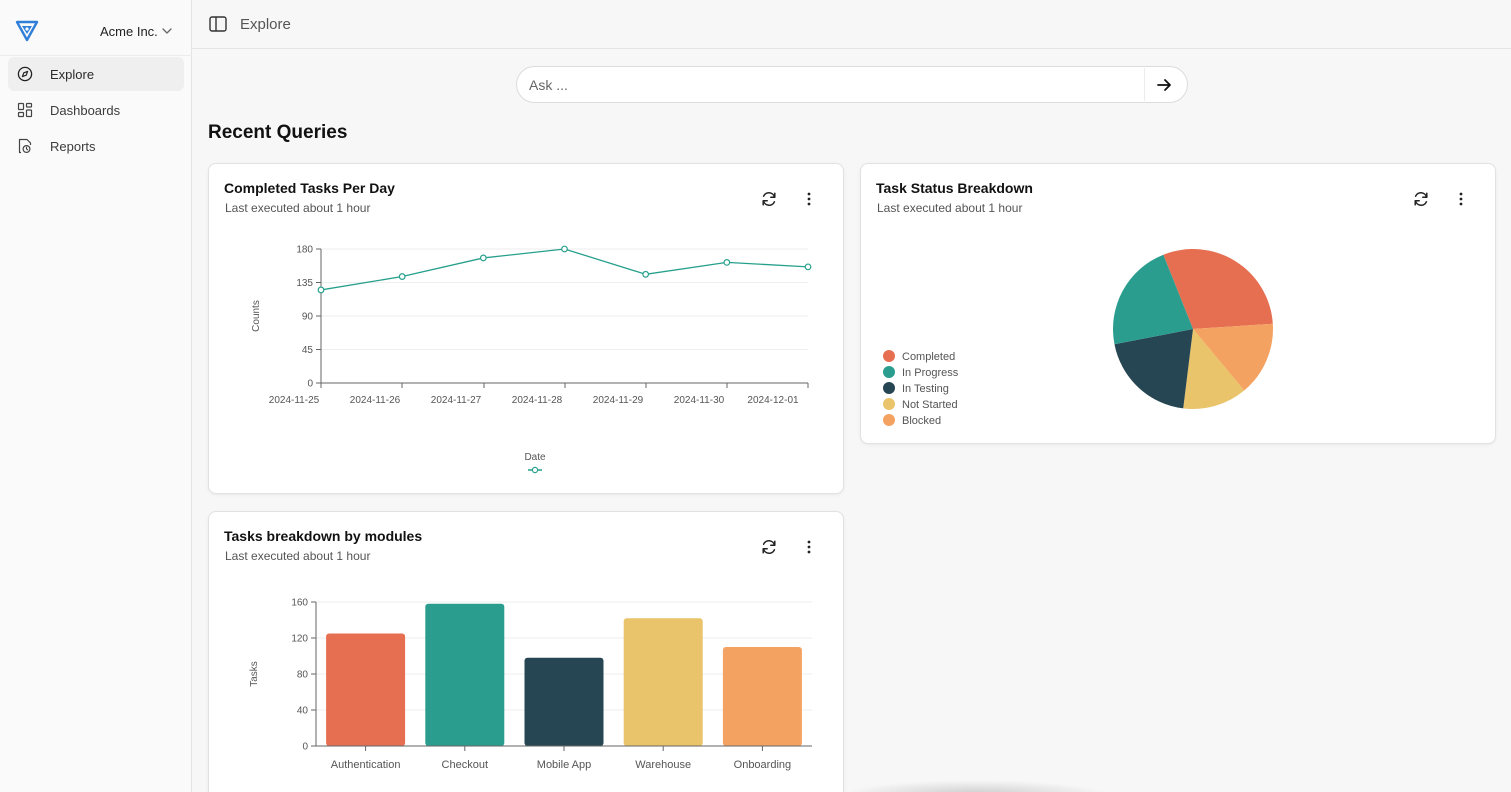 The width and height of the screenshot is (1511, 792). What do you see at coordinates (465, 674) in the screenshot?
I see `bar-checkout` at bounding box center [465, 674].